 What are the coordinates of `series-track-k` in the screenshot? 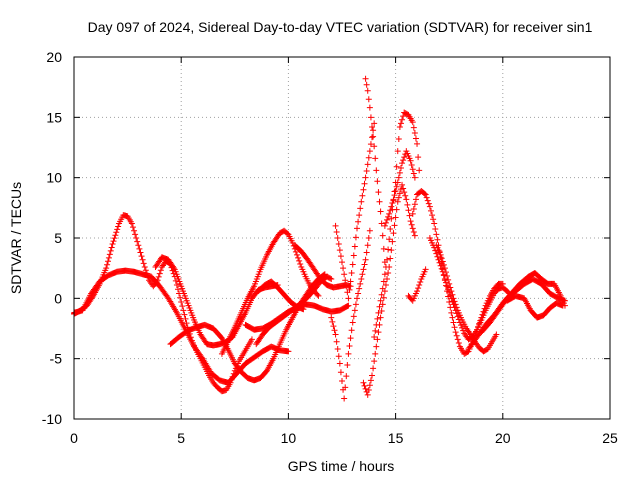 It's located at (350, 314).